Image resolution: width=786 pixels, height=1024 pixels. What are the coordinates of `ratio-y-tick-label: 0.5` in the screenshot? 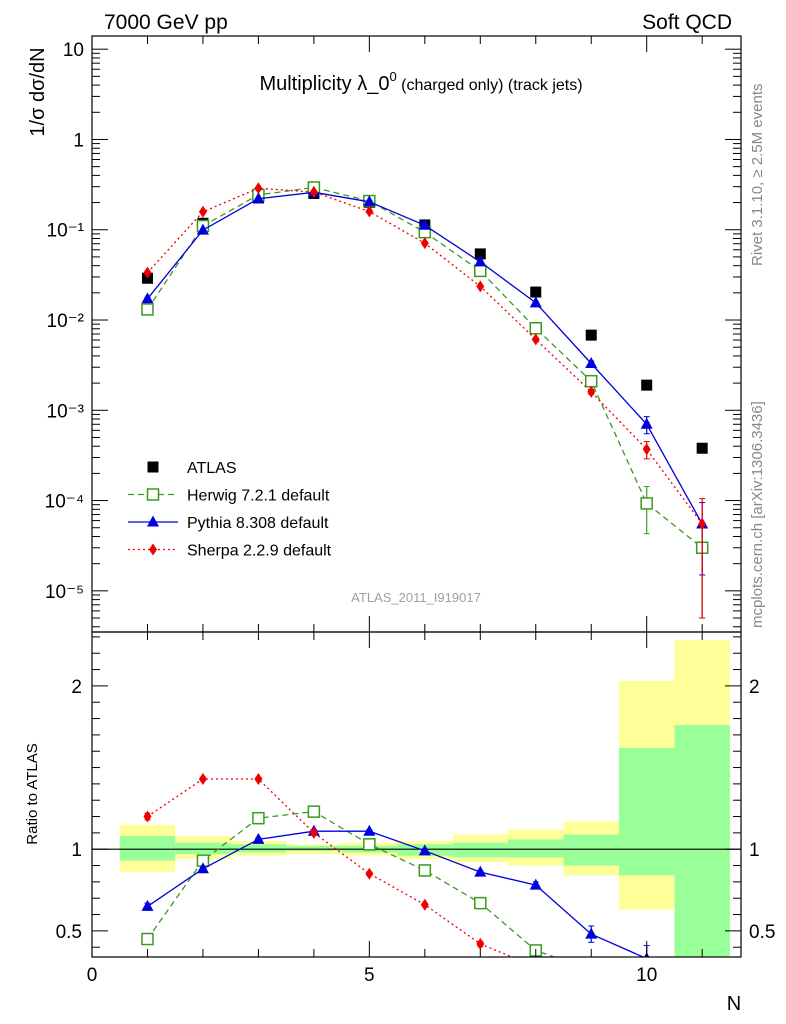 It's located at (69, 932).